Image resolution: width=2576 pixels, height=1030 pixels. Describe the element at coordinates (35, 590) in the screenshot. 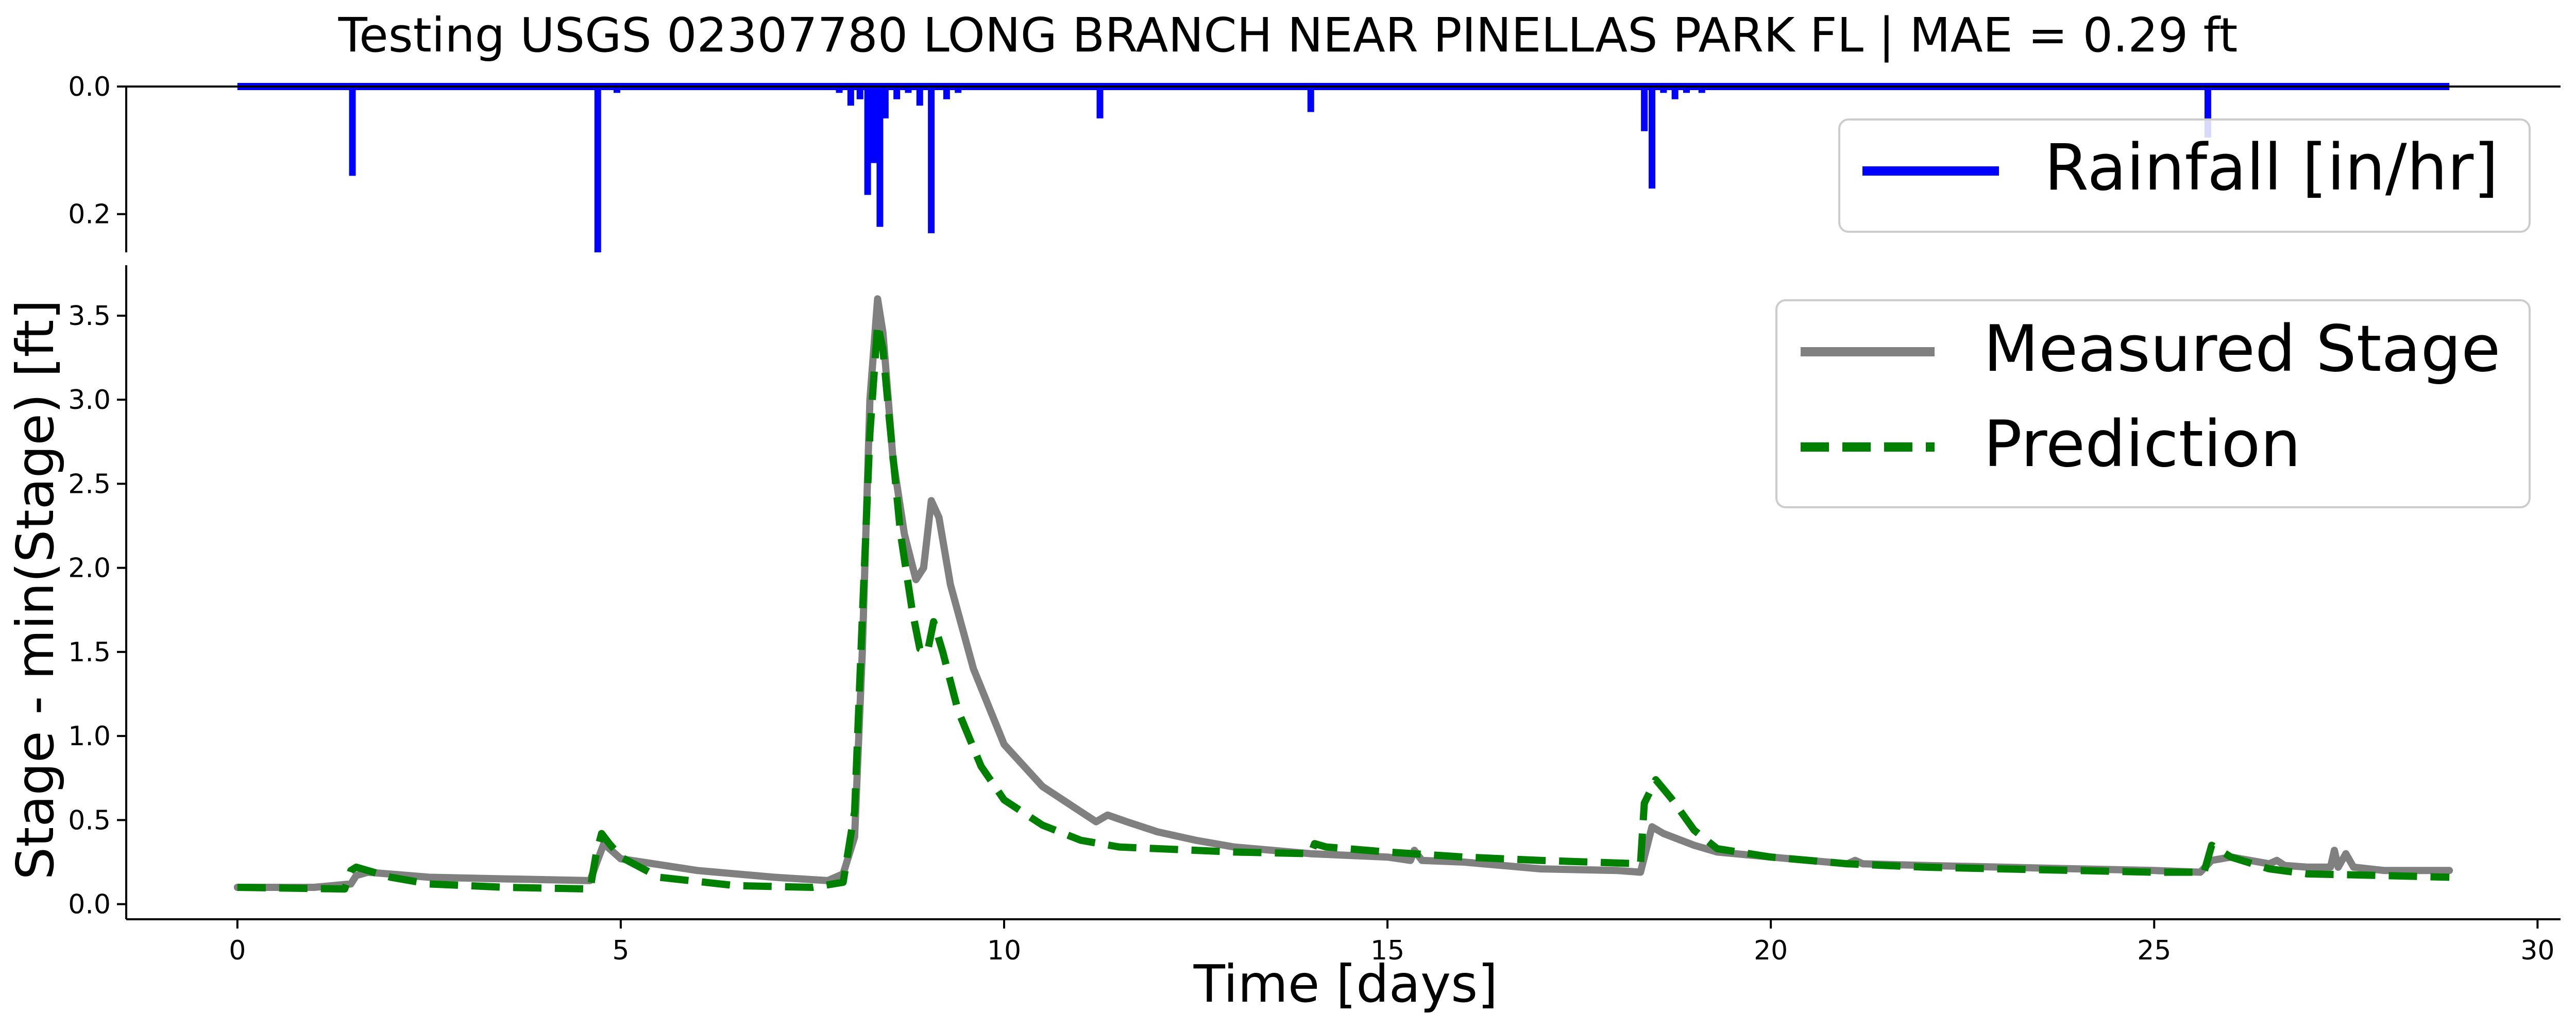

I see `y-axis-label: Stage - min(Stage) [ft]` at that location.